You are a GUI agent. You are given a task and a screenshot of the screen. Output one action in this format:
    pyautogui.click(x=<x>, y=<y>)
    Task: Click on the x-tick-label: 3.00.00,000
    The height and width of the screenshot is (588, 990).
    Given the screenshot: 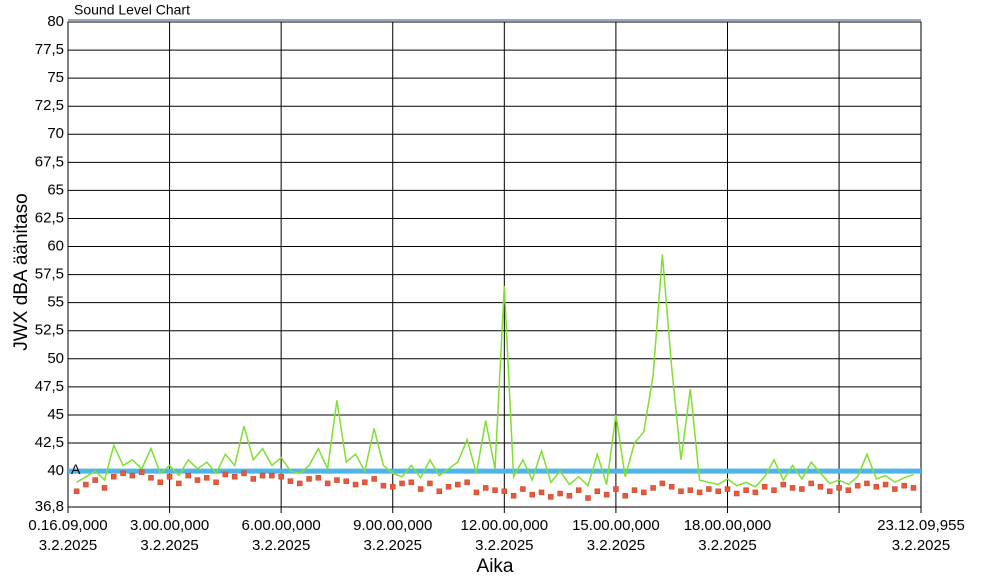 What is the action you would take?
    pyautogui.click(x=169, y=525)
    